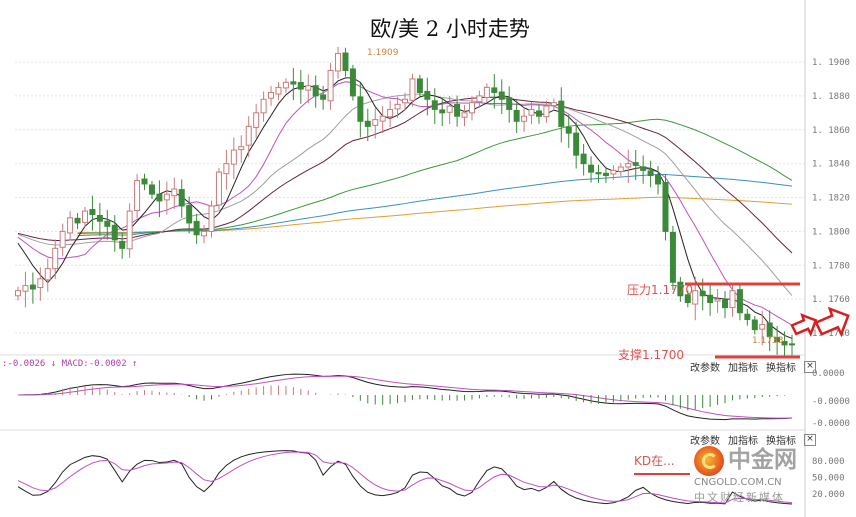 The height and width of the screenshot is (517, 856). What do you see at coordinates (748, 476) in the screenshot?
I see `cngold-watermark: 中金网 CNGOLD.COM.CN 中文财经新媒体` at bounding box center [748, 476].